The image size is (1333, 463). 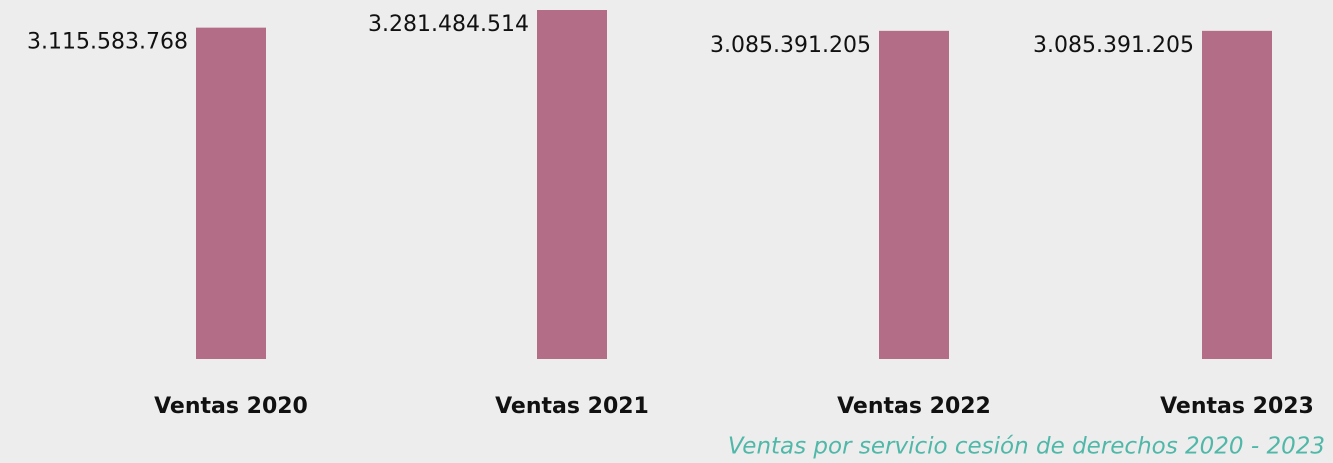 What do you see at coordinates (448, 24) in the screenshot?
I see `value-label: 3.281.484.514` at bounding box center [448, 24].